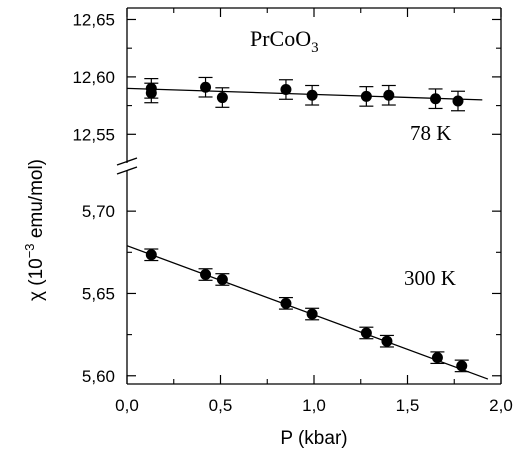 Image resolution: width=529 pixels, height=455 pixels. Describe the element at coordinates (408, 405) in the screenshot. I see `x-tick-label: 1,5` at that location.